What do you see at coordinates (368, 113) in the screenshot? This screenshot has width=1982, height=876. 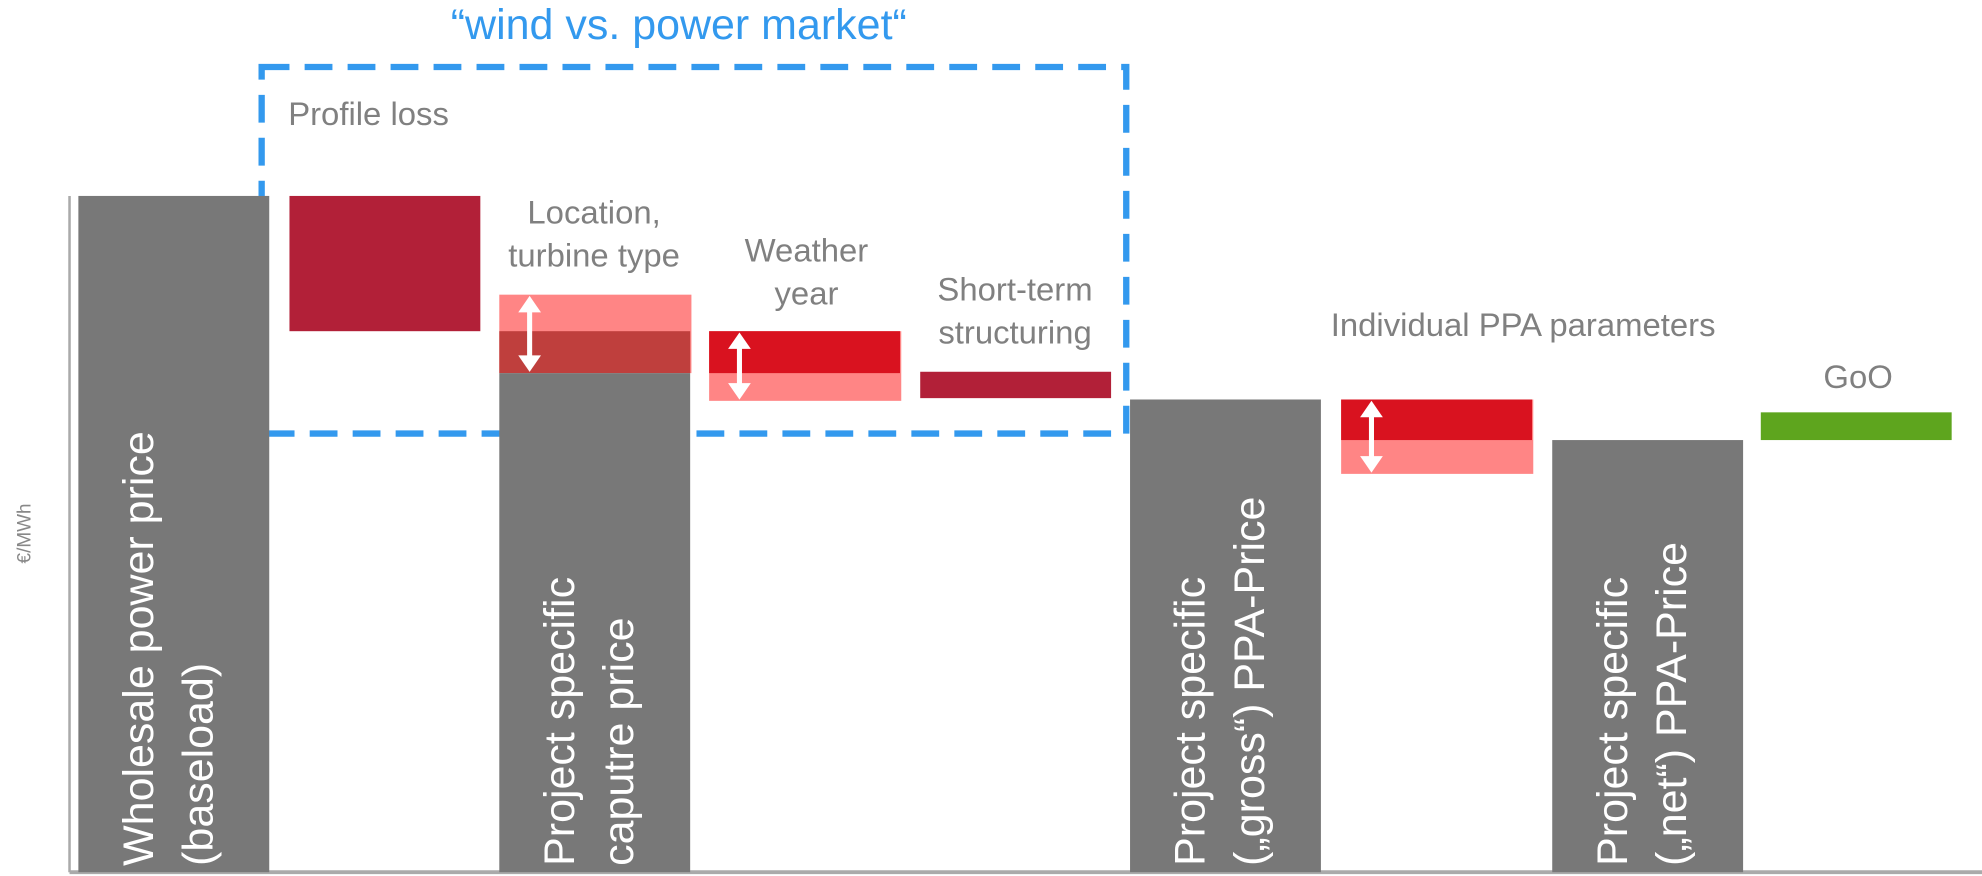 I see `step-label: Profile loss` at bounding box center [368, 113].